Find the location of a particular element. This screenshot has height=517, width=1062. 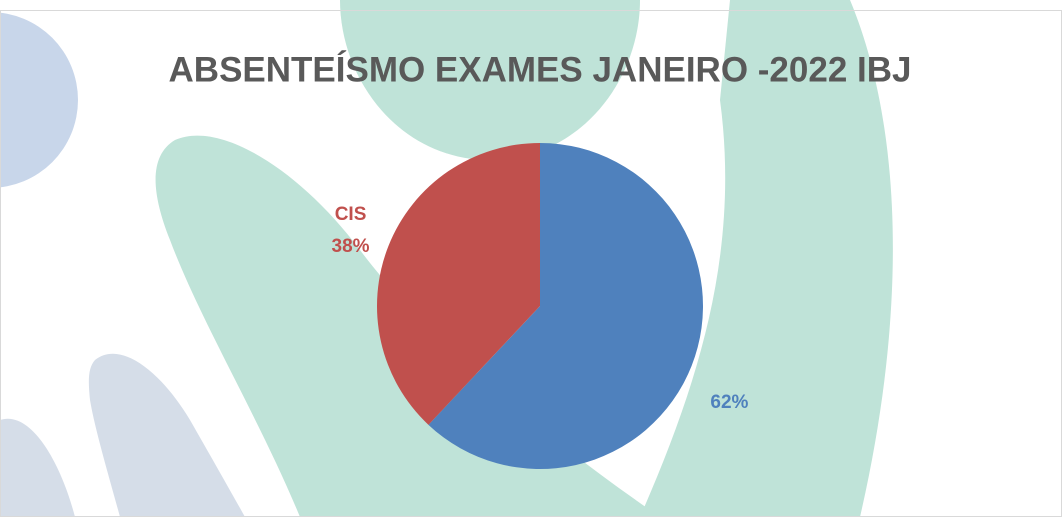

slice-value-label: 62% is located at coordinates (729, 402).